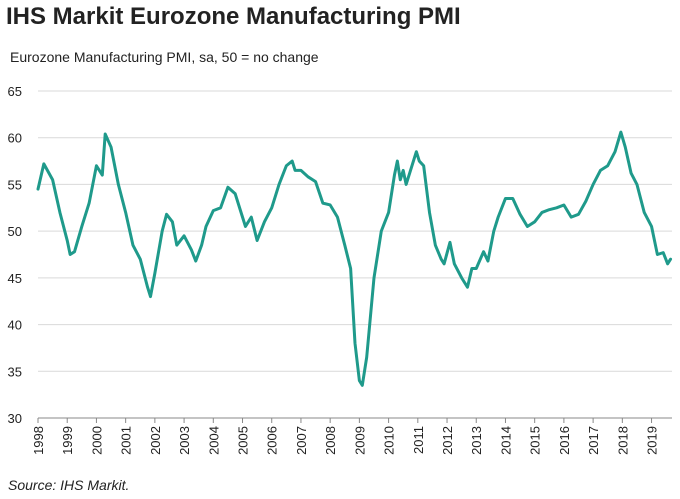 The image size is (680, 499). I want to click on x-tick-label: 2012, so click(447, 440).